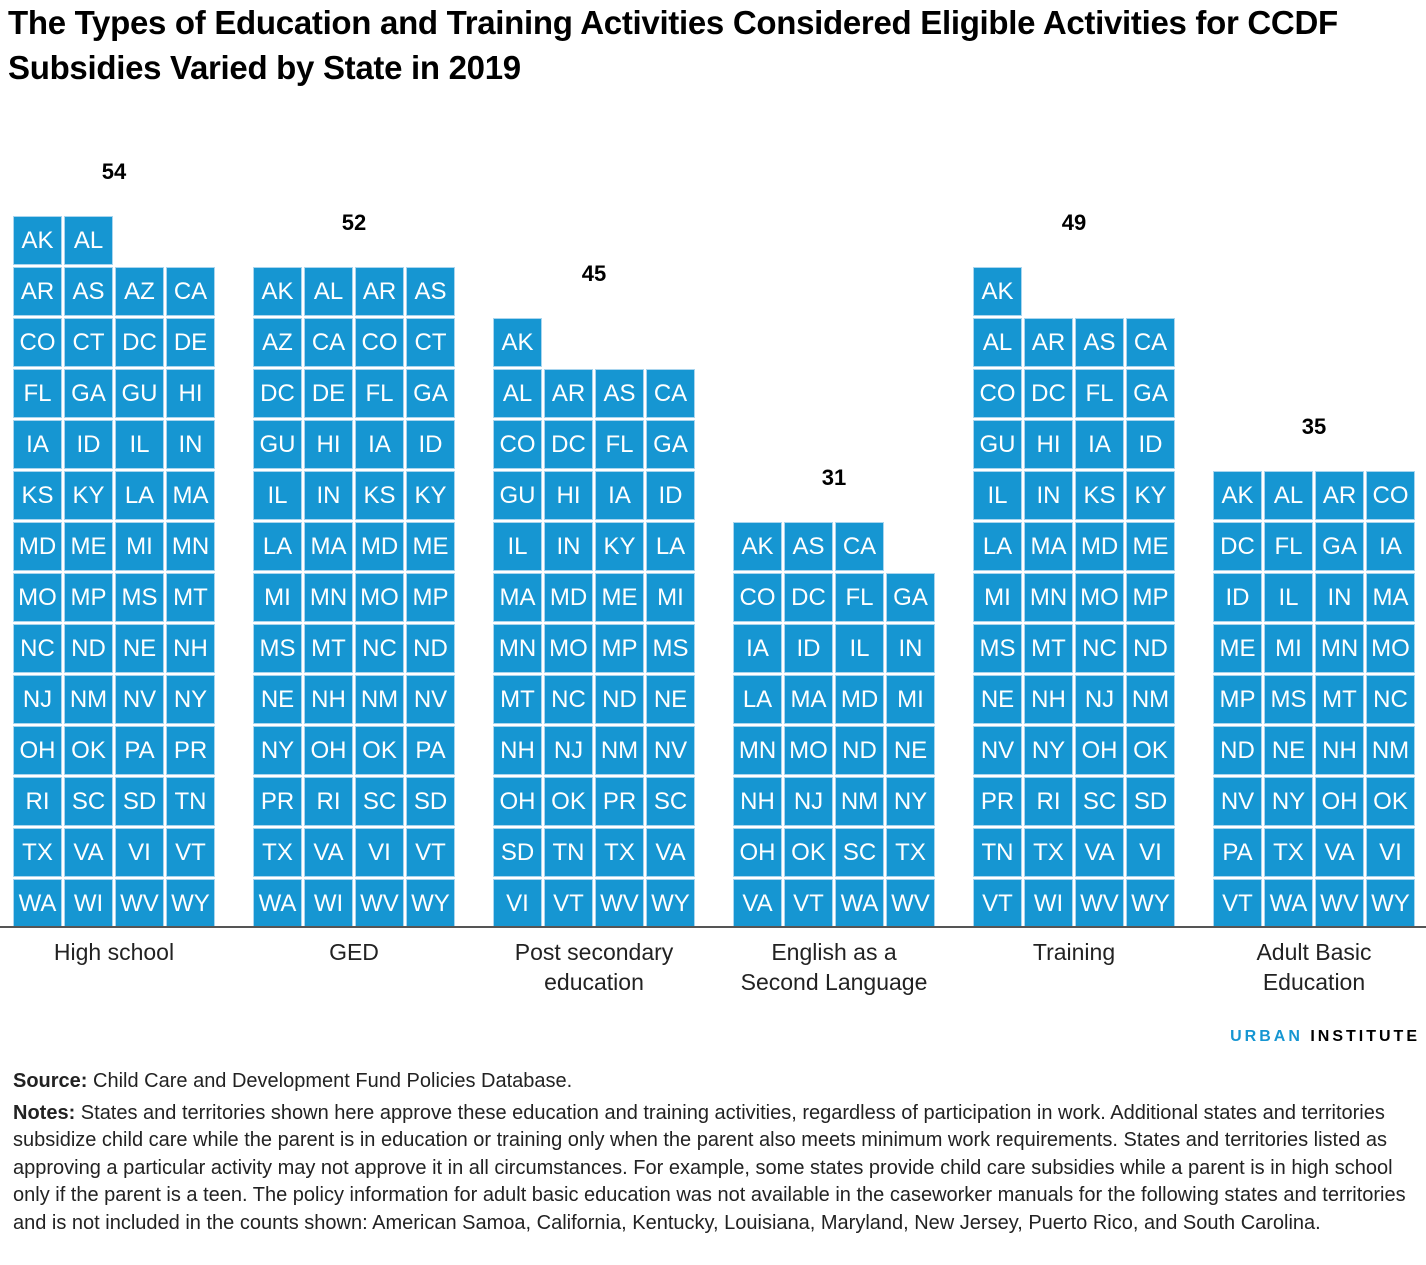 This screenshot has height=1265, width=1426. I want to click on state-tile: LA, so click(670, 546).